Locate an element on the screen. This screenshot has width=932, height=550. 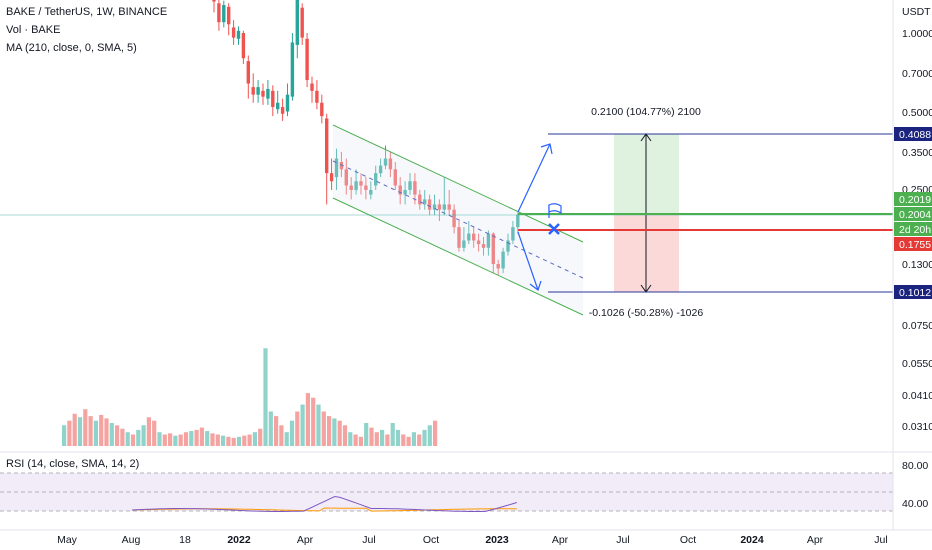
channel-mid-line is located at coordinates (458, 219).